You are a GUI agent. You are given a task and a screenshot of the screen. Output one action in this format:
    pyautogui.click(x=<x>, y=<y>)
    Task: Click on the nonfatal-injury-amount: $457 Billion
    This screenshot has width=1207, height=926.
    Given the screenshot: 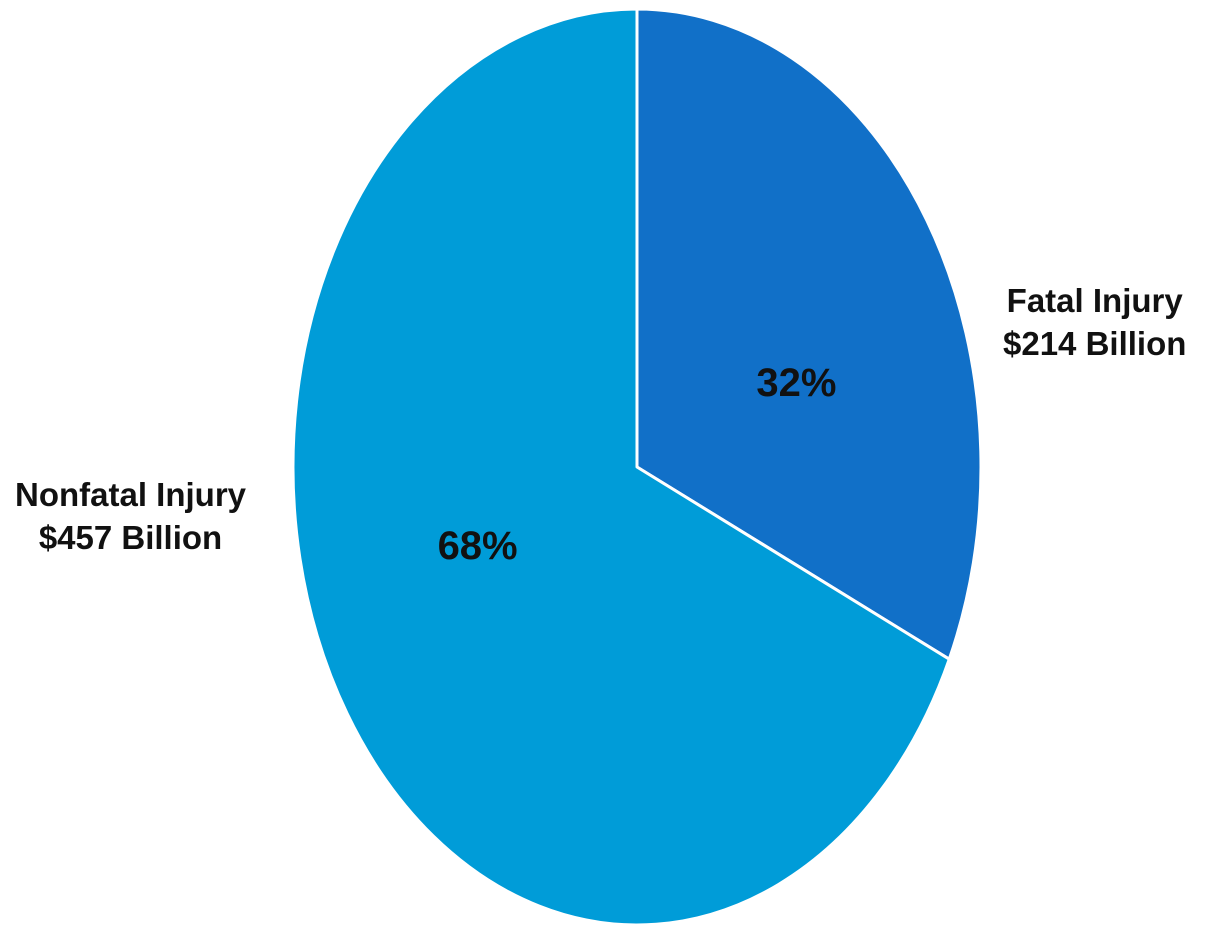 What is the action you would take?
    pyautogui.click(x=130, y=537)
    